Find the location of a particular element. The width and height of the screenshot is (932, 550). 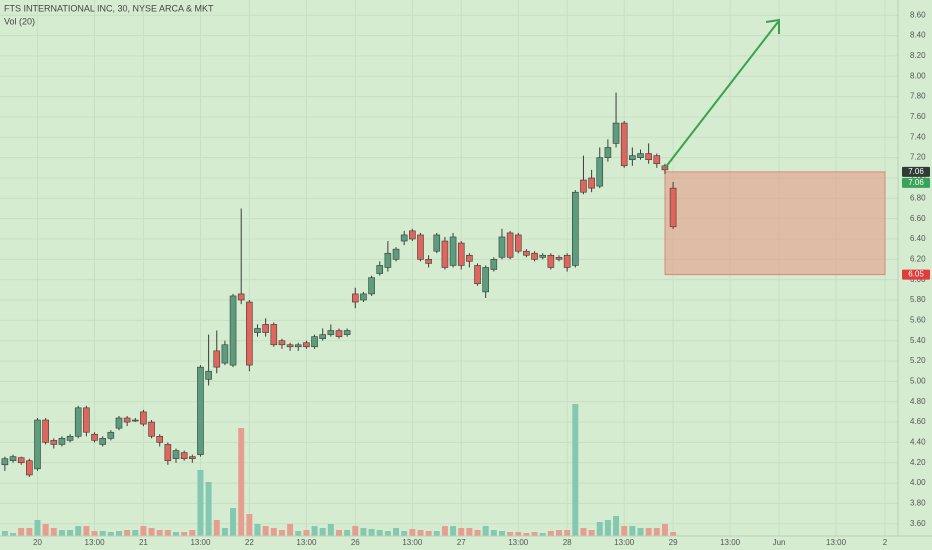

y-tick-label: 5.20 is located at coordinates (918, 360).